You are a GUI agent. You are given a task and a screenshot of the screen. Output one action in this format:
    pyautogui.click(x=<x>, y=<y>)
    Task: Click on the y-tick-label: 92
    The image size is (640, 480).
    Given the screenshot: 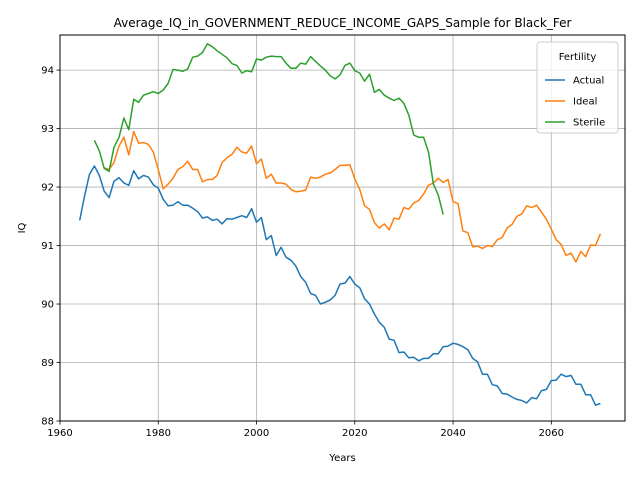 What is the action you would take?
    pyautogui.click(x=47, y=188)
    